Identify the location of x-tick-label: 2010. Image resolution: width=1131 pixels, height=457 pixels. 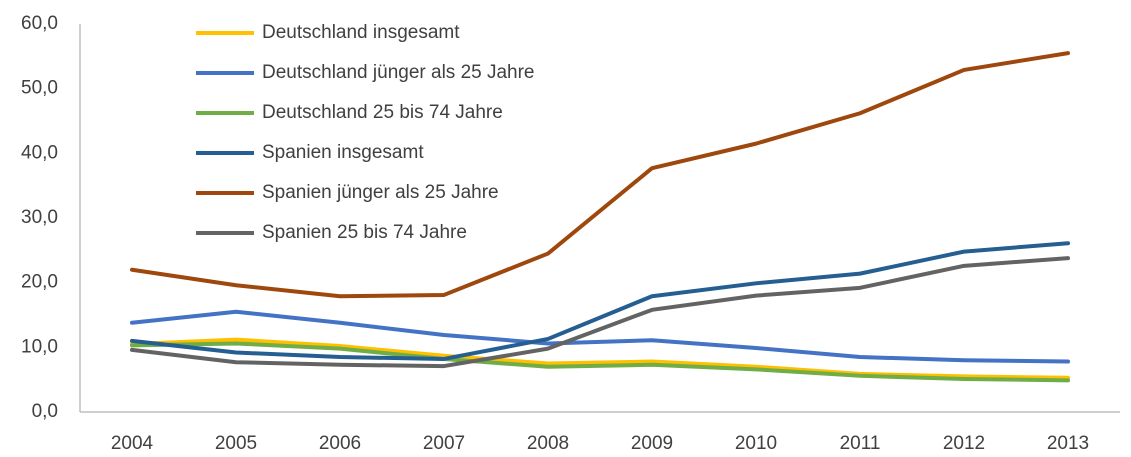
(756, 443).